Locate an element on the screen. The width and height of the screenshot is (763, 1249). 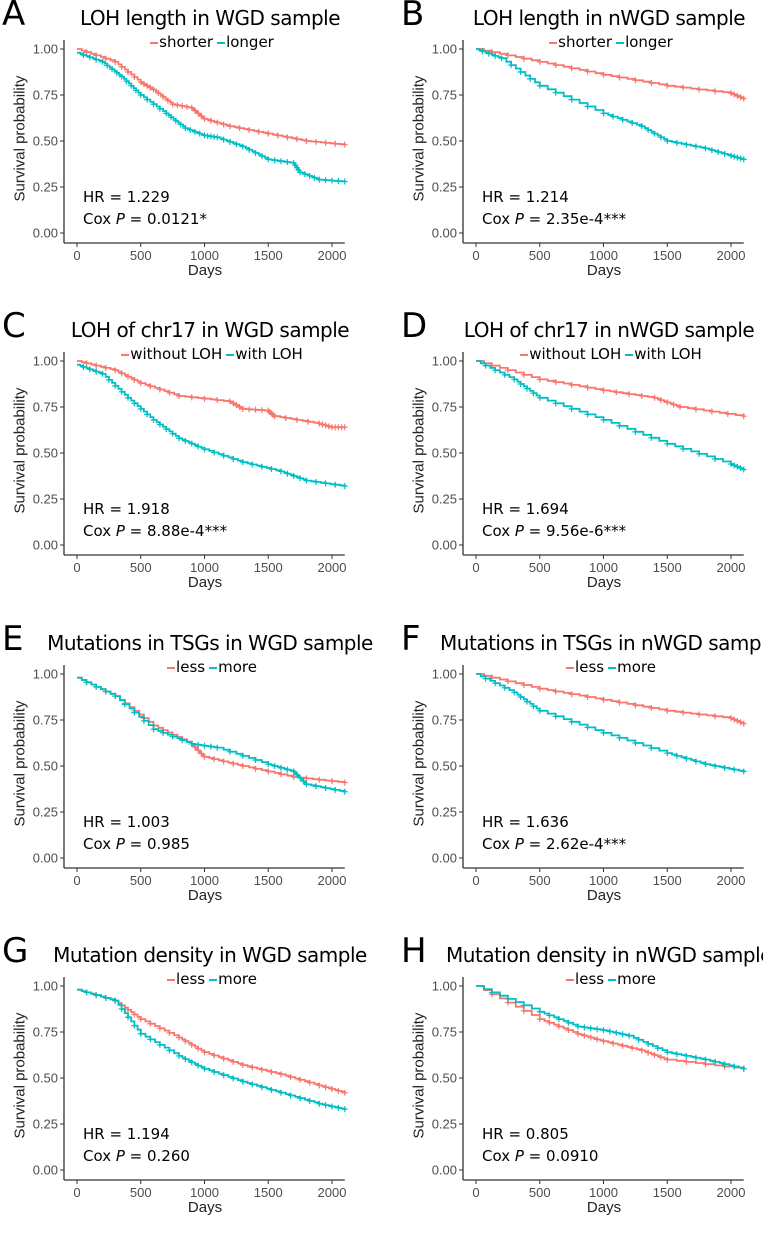
x-tick-label: 2000 is located at coordinates (731, 255).